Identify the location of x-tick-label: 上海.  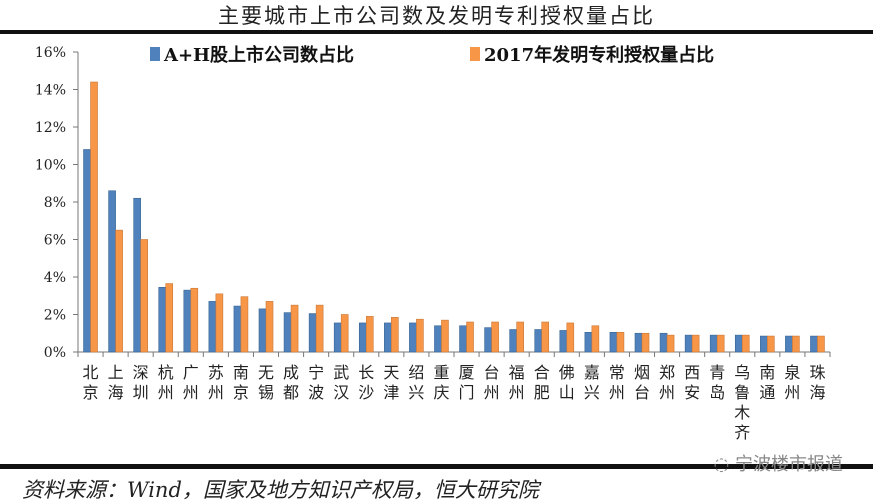
(116, 382).